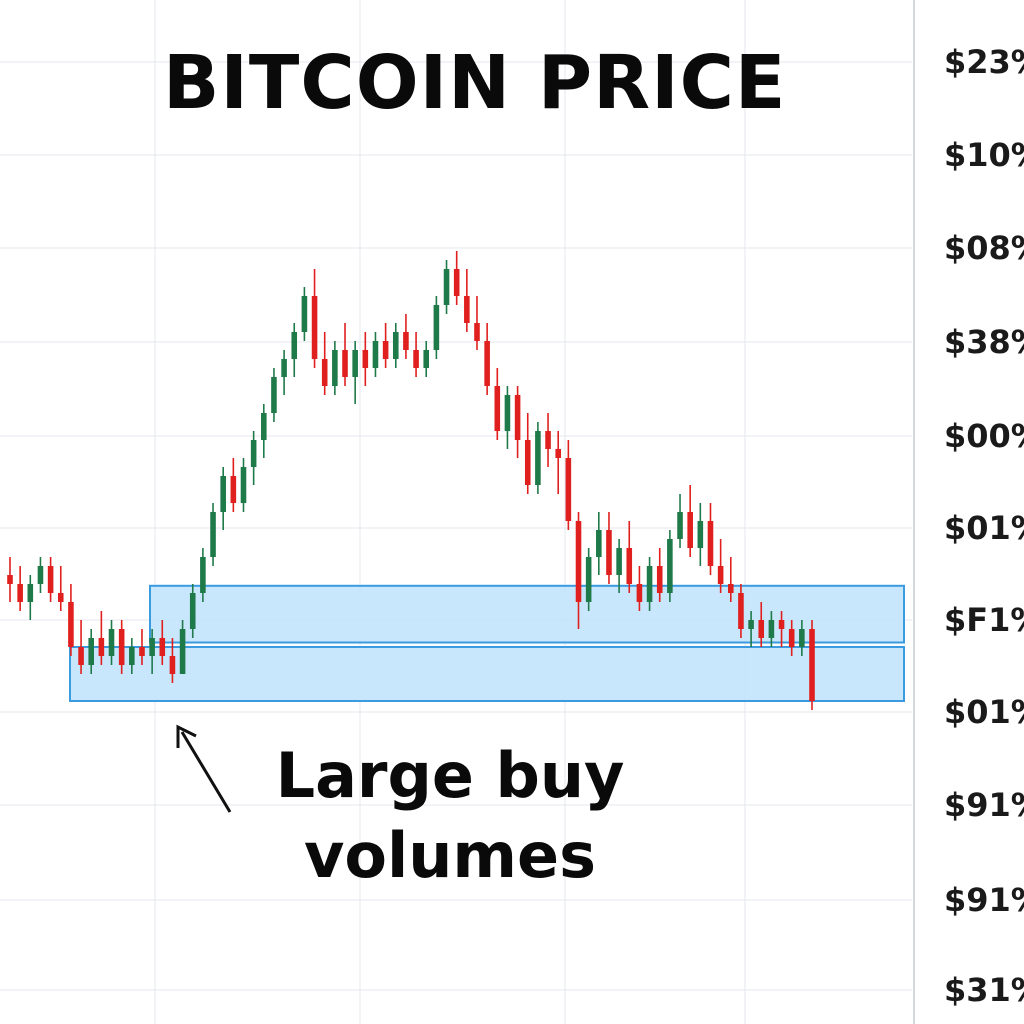  I want to click on annotation-label: Large buy volumes, so click(450, 816).